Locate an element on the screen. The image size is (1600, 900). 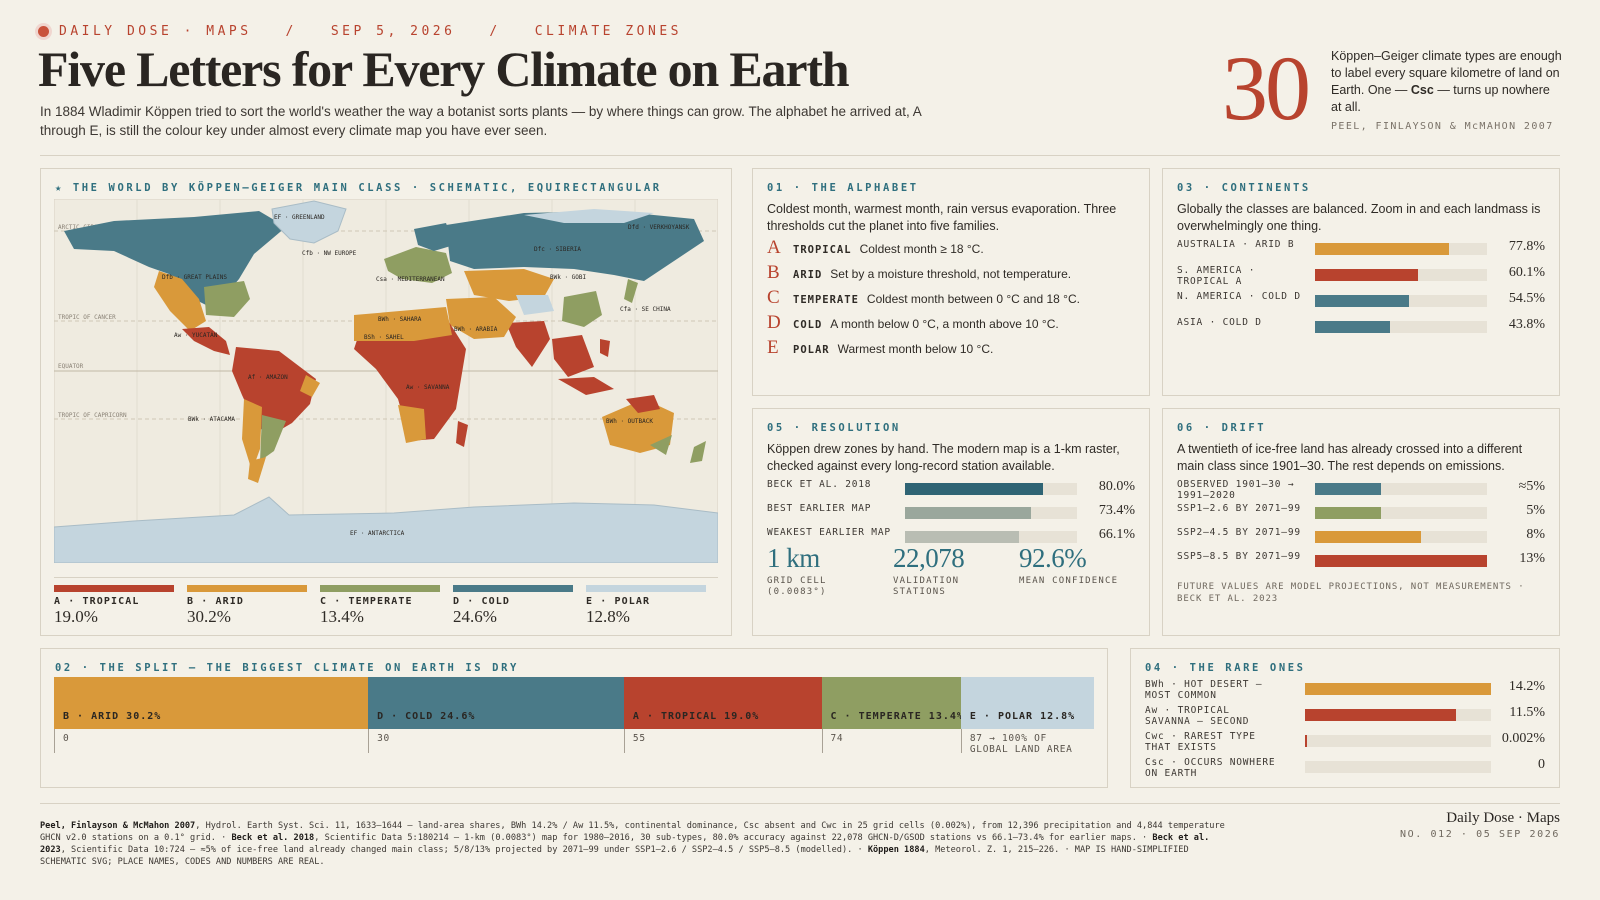
bar-label: AUSTRALIA · ARID B is located at coordinates (1236, 244).